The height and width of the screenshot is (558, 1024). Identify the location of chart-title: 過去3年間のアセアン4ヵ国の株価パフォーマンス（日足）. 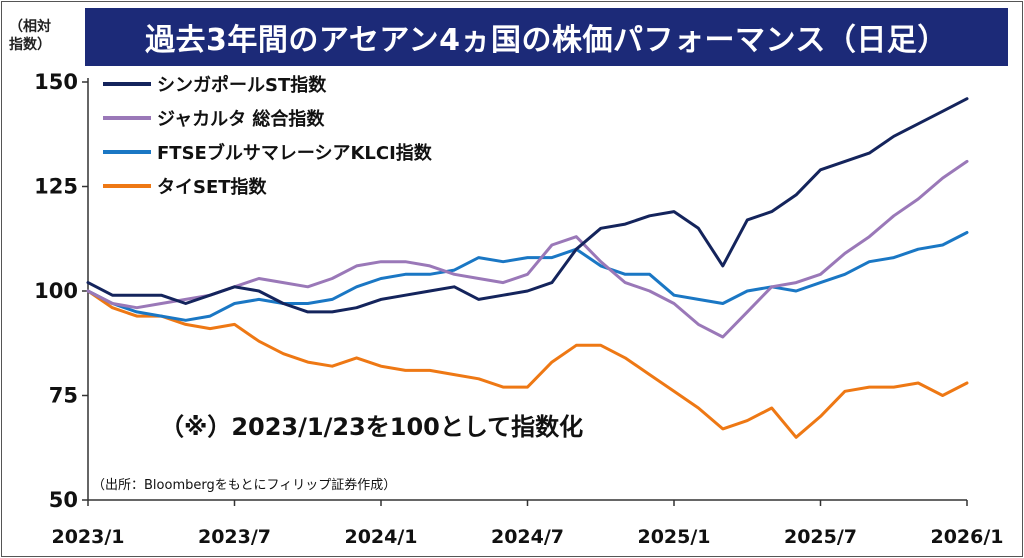
(546, 40).